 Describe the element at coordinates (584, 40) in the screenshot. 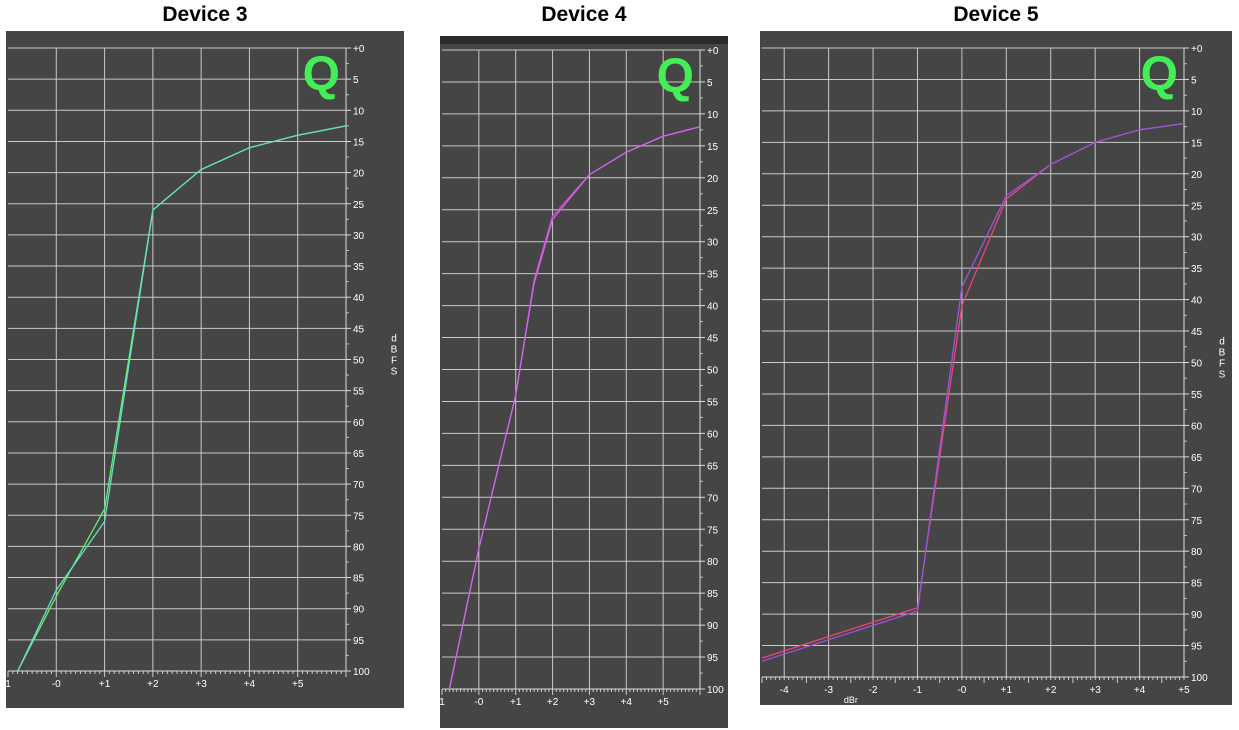

I see `chart-top-band` at that location.